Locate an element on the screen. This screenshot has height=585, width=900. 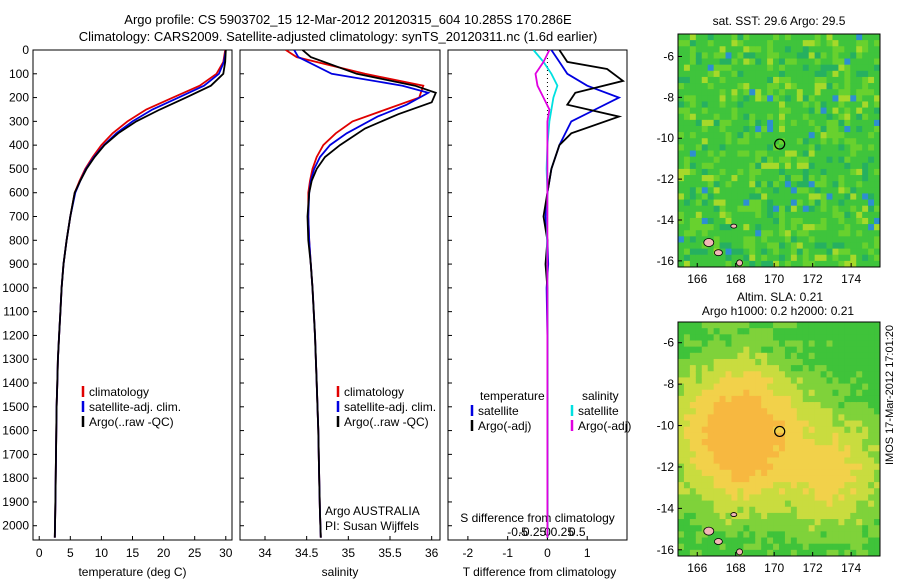
island-shape is located at coordinates (709, 242).